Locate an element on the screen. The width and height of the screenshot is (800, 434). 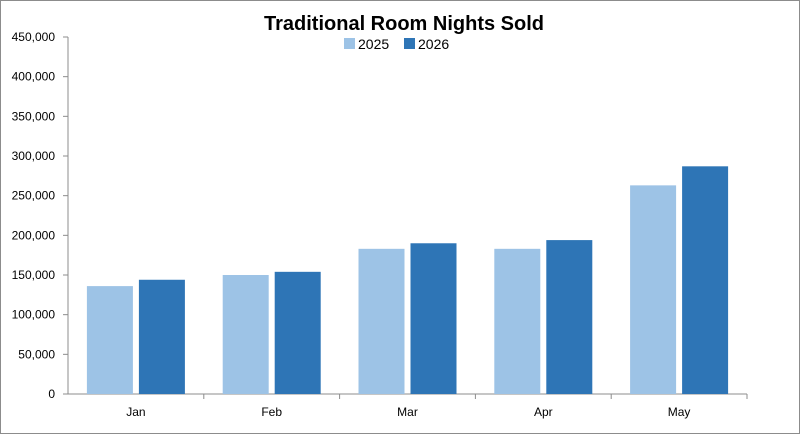
legend-label-2025: 2025 is located at coordinates (373, 44).